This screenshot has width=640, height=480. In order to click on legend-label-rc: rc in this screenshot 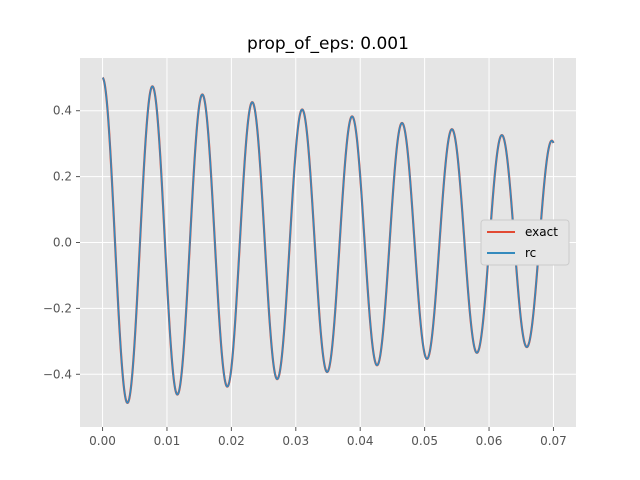, I will do `click(530, 253)`.